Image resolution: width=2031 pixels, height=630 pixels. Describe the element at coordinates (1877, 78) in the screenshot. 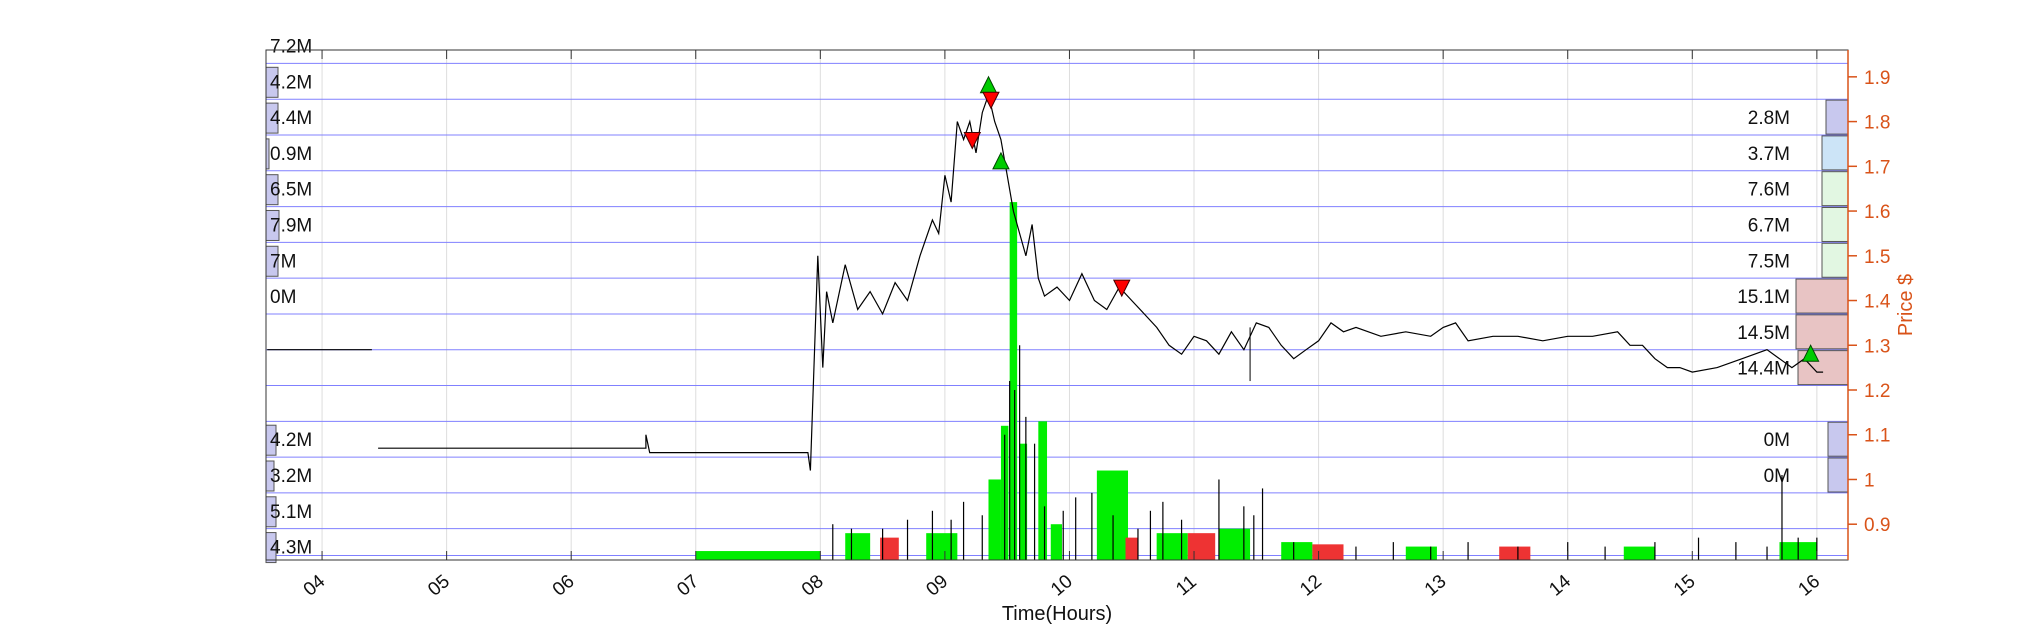

I see `y-tick-label: 1.9` at that location.